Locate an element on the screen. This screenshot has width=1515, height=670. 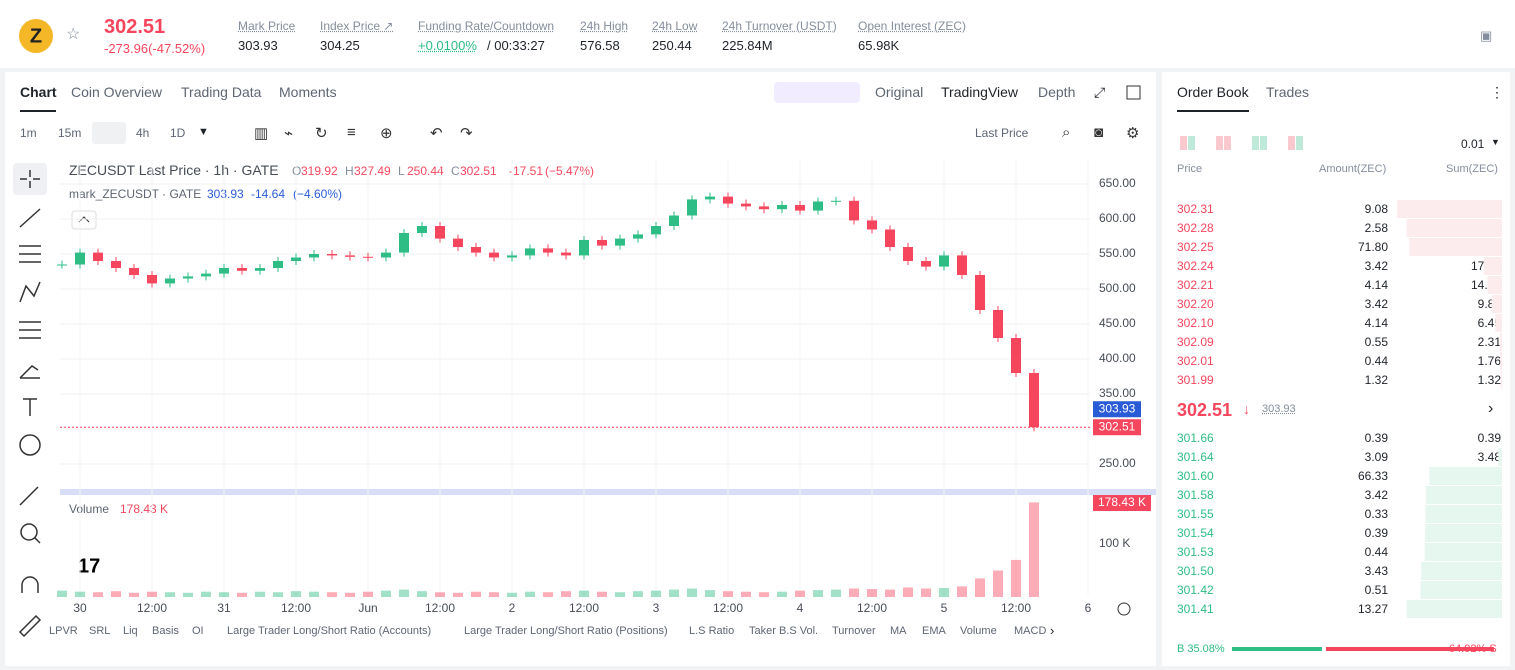
toolbar-icon: ⌕ is located at coordinates (1066, 132).